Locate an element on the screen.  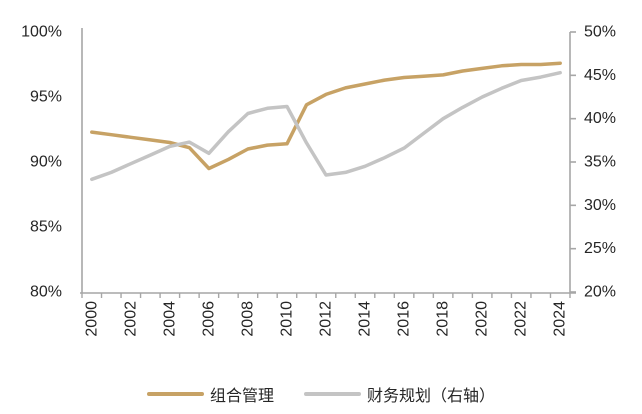
chart-legend: 组合管理 财务规划（右轴） is located at coordinates (321, 394).